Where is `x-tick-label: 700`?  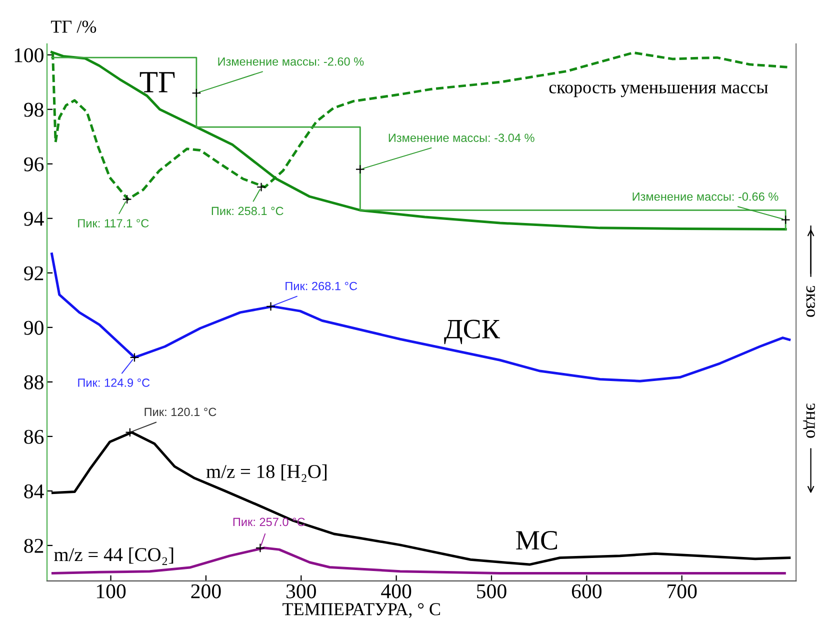 x-tick-label: 700 is located at coordinates (682, 591).